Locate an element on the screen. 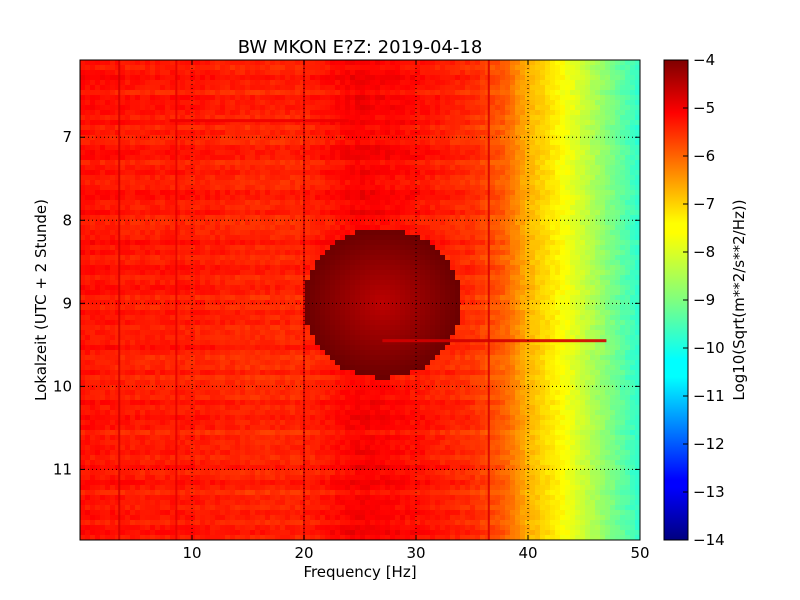  chart-title: BW MKON E?Z: 2019-04-18 is located at coordinates (360, 47).